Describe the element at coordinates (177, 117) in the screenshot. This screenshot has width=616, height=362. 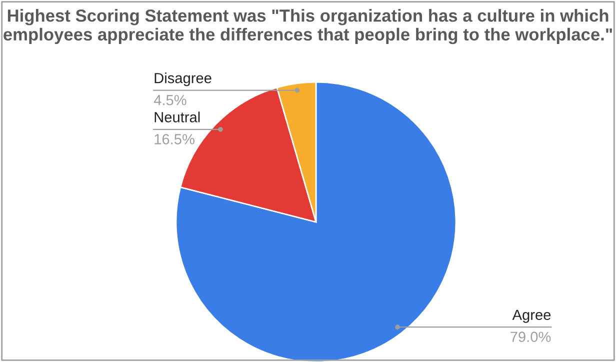
I see `slice-label: Neutral` at that location.